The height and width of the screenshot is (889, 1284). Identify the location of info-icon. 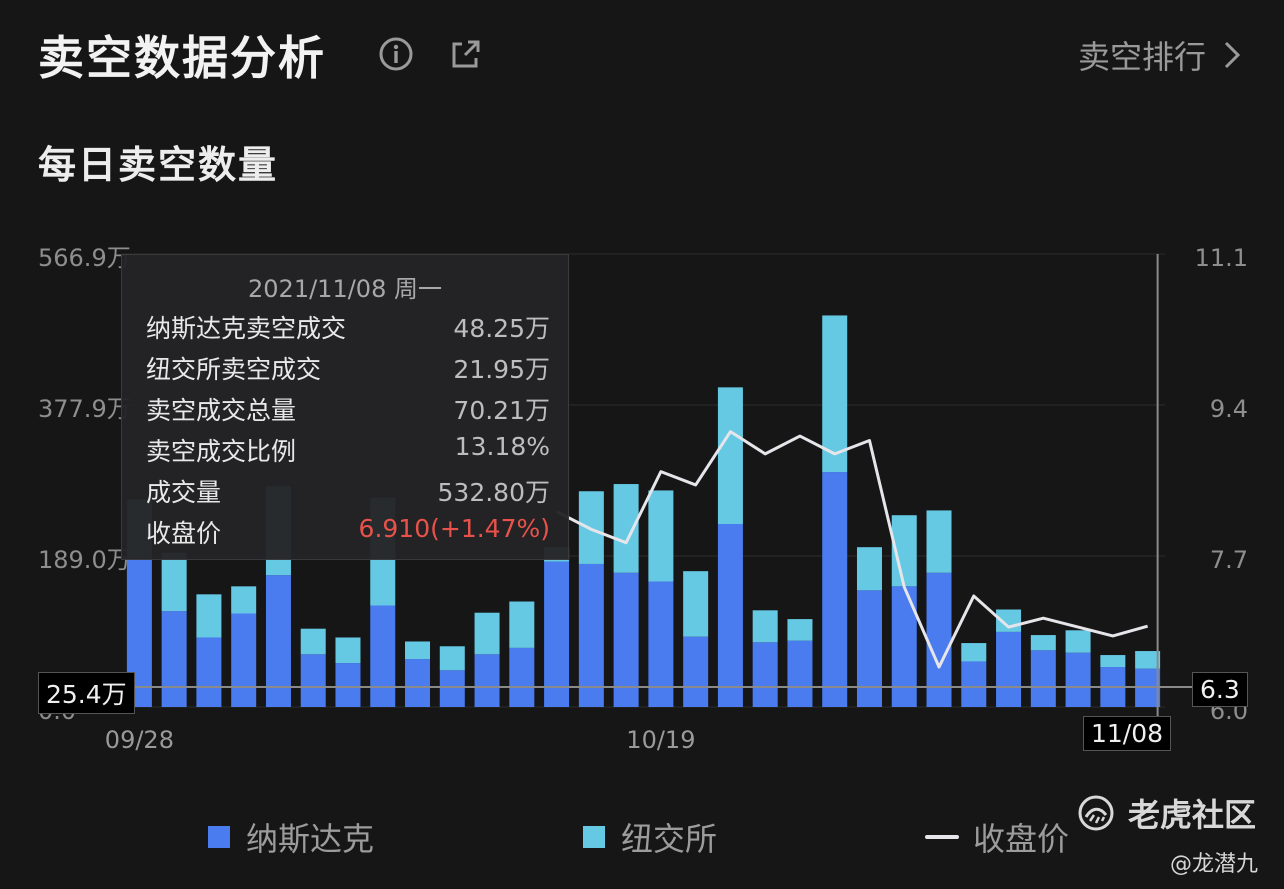
(396, 54).